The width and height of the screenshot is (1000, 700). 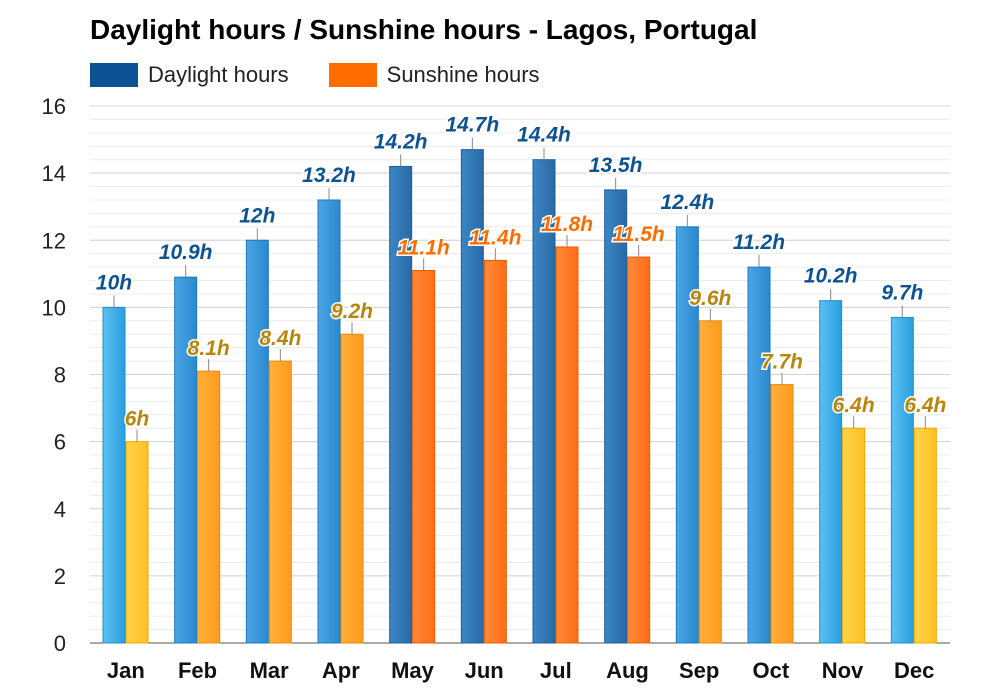 I want to click on y-tick-label: 16, so click(x=54, y=106).